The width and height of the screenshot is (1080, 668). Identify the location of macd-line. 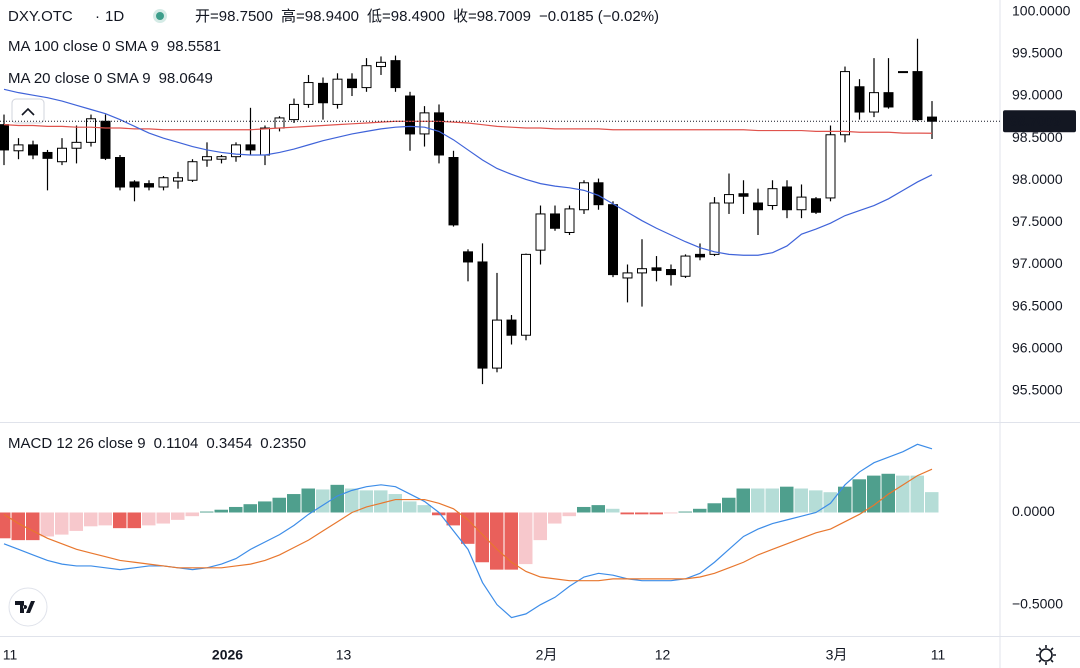
(468, 525).